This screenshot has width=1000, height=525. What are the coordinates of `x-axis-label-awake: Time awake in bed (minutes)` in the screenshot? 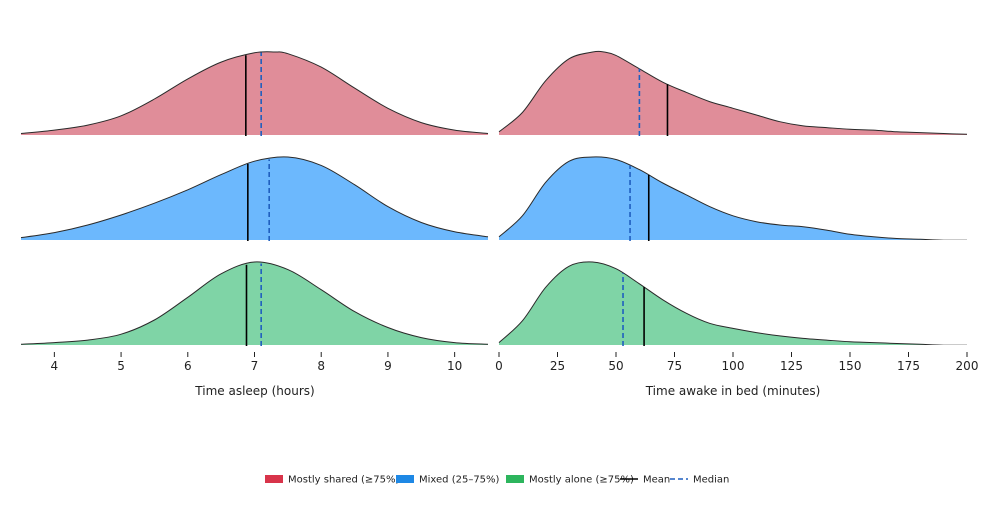 It's located at (733, 391).